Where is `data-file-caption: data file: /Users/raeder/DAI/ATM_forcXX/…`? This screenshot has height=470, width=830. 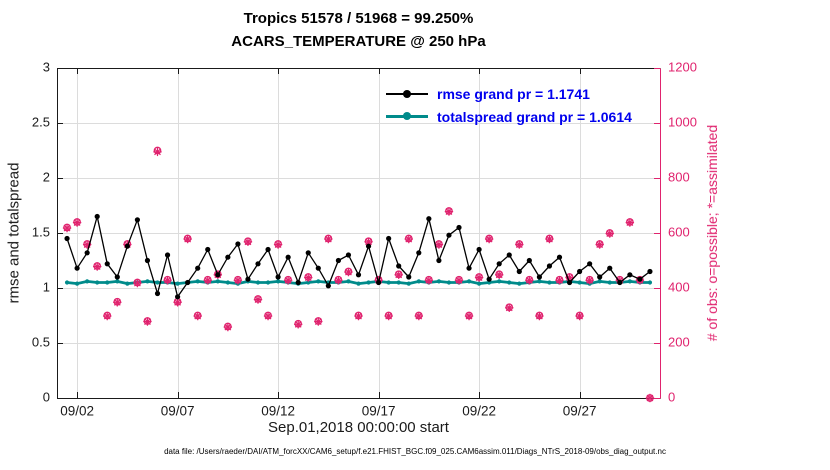 data-file-caption: data file: /Users/raeder/DAI/ATM_forcXX/… is located at coordinates (415, 451).